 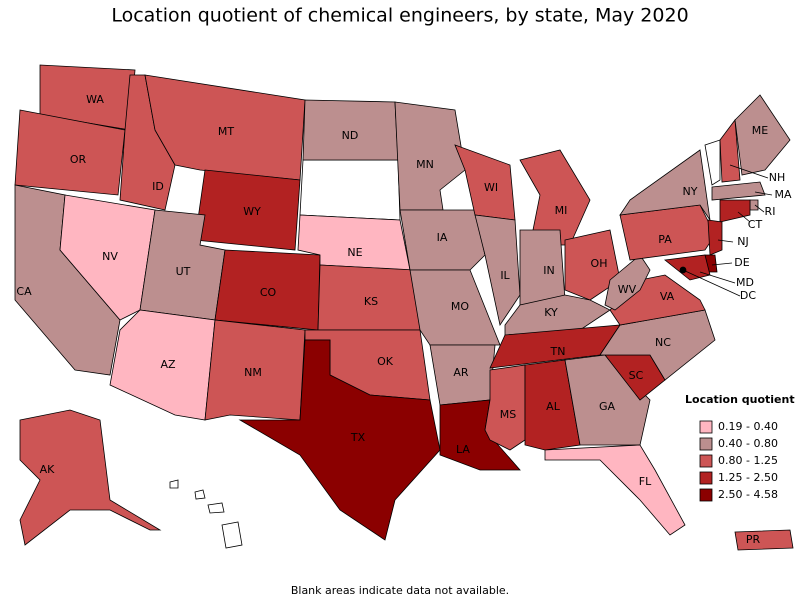 What do you see at coordinates (358, 437) in the screenshot?
I see `state-label: TX` at bounding box center [358, 437].